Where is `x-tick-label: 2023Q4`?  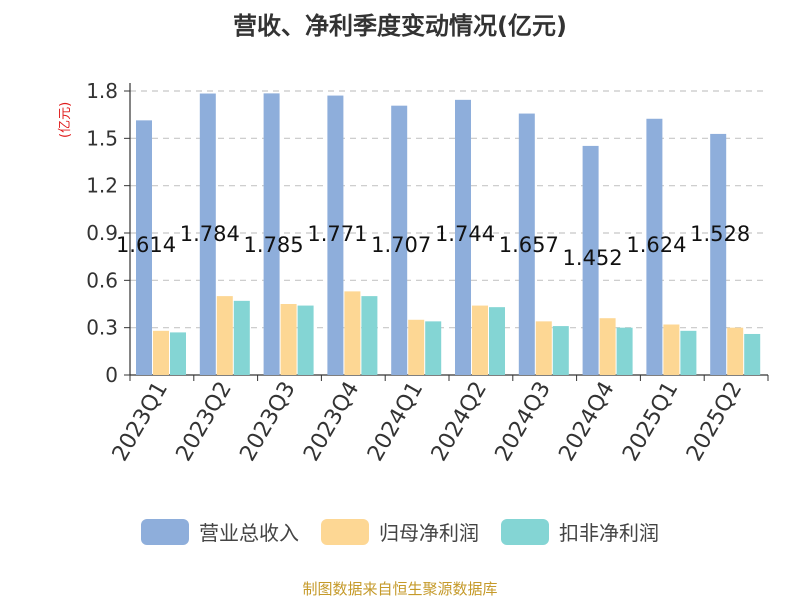
x-tick-label: 2023Q4 is located at coordinates (331, 422).